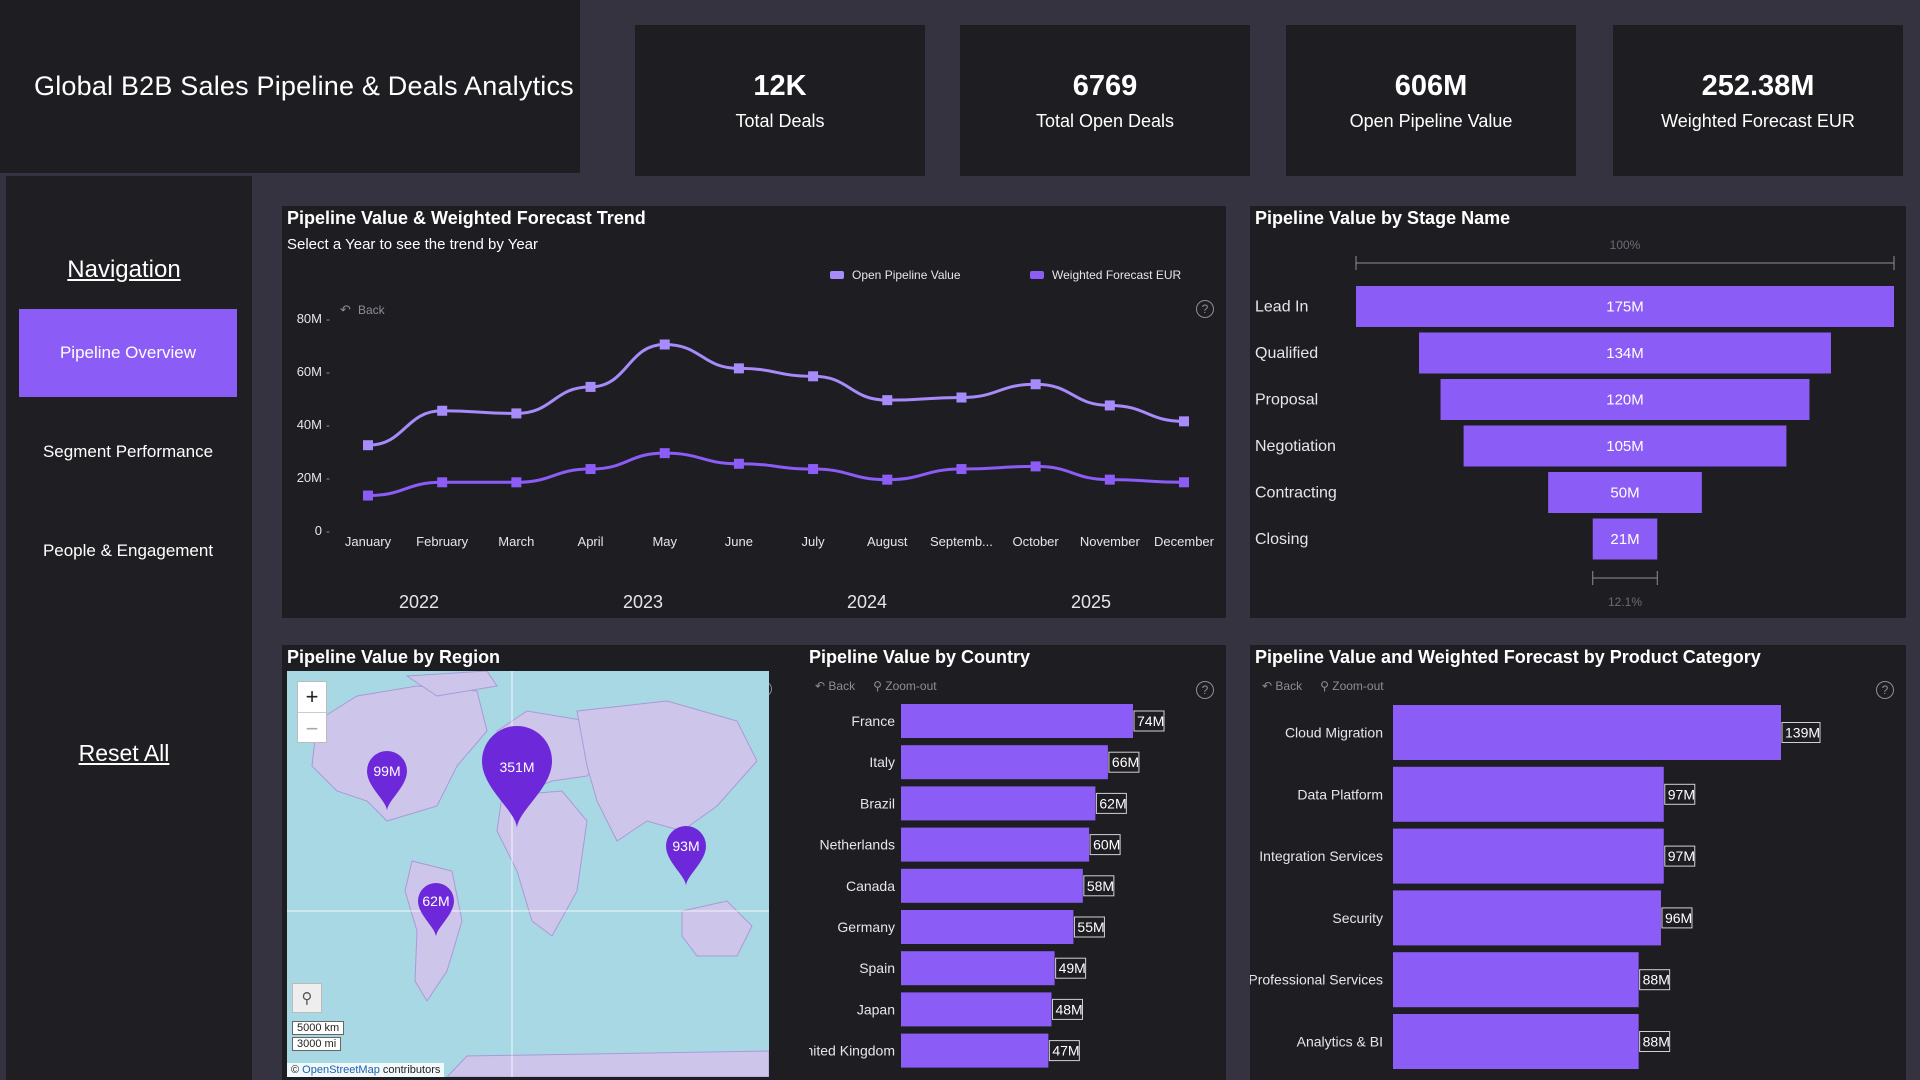 The width and height of the screenshot is (1920, 1080). I want to click on year-button: 2022, so click(419, 602).